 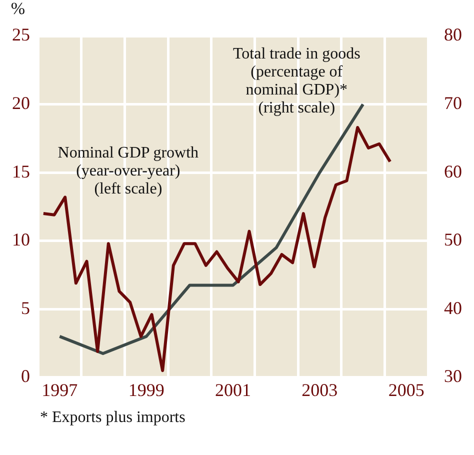 I want to click on y2-tick-label: 60, so click(x=453, y=171).